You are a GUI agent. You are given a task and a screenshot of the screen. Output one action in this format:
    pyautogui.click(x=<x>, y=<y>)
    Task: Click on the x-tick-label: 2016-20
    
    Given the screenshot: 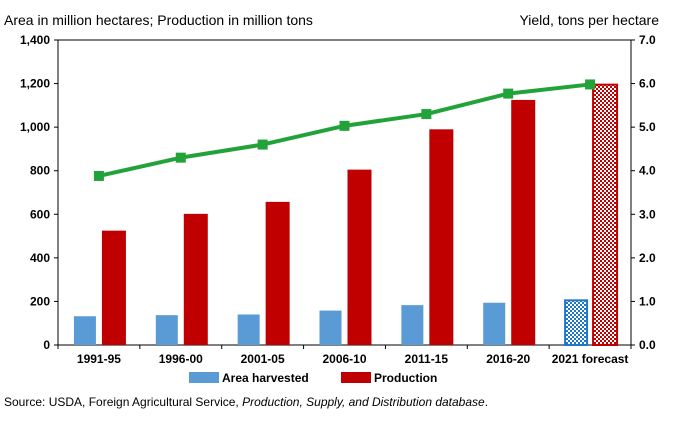 What is the action you would take?
    pyautogui.click(x=508, y=359)
    